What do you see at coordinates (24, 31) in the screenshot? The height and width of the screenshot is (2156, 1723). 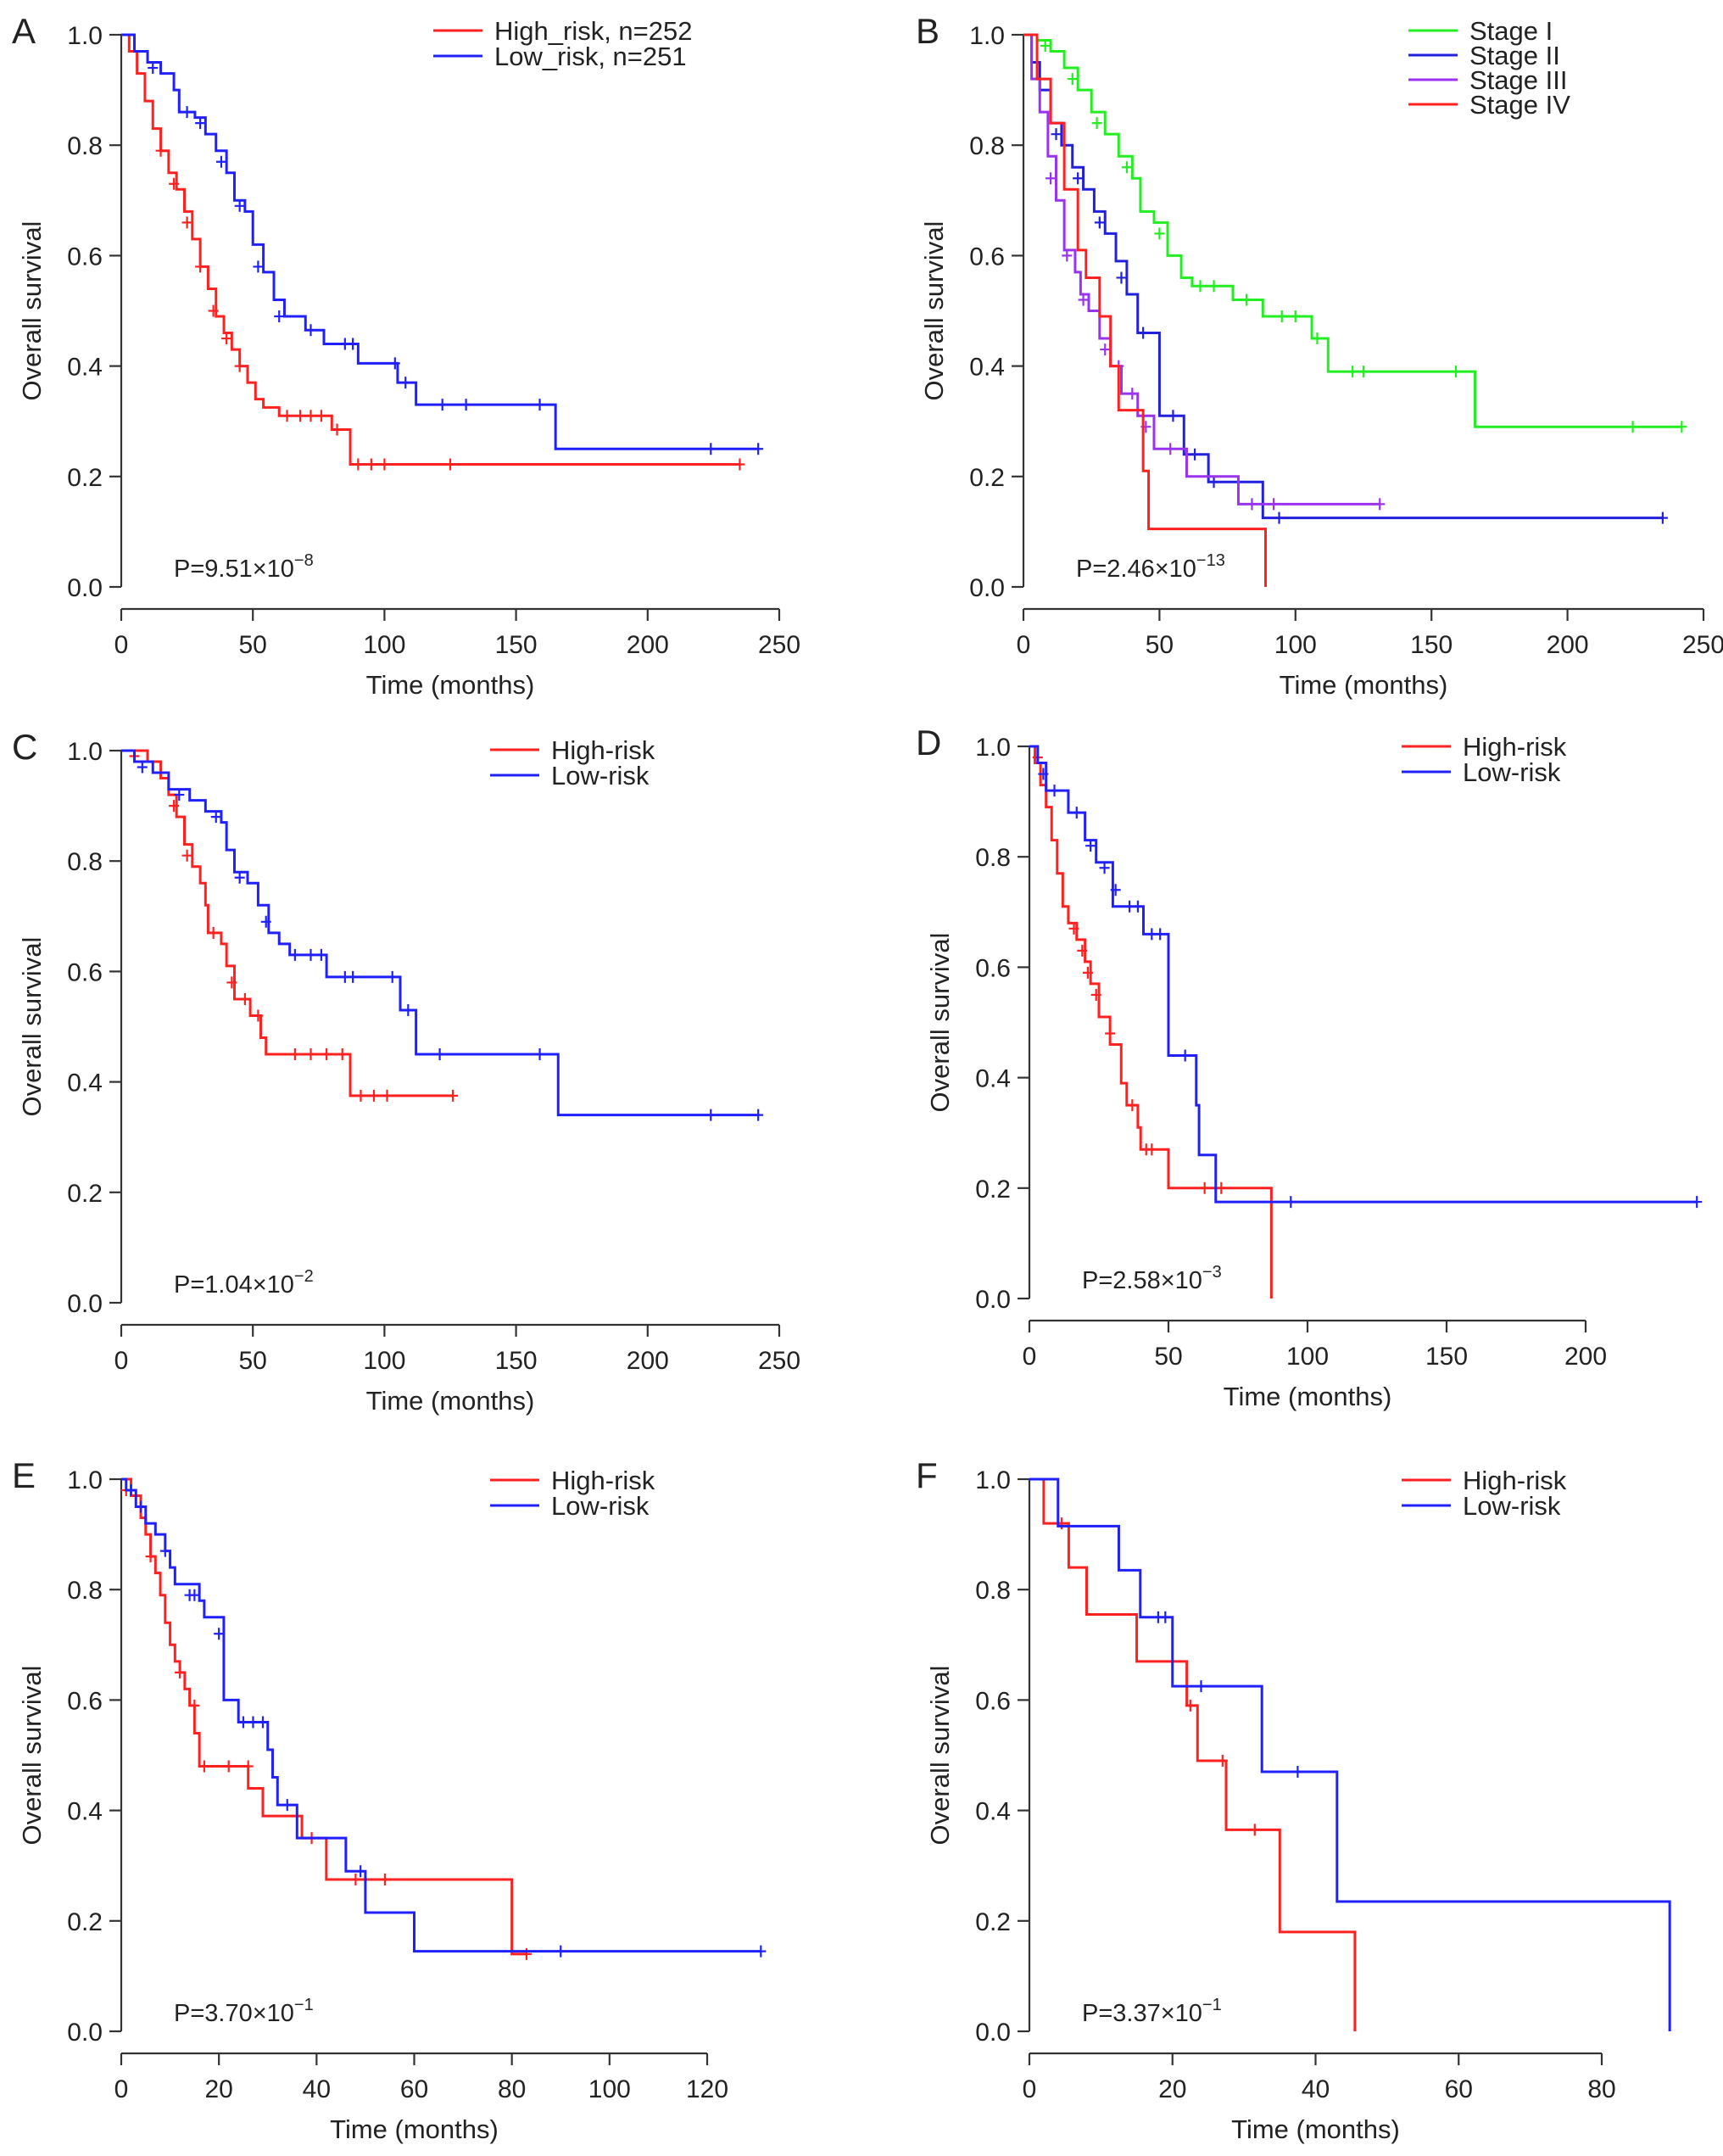 I see `panel-letter: A` at bounding box center [24, 31].